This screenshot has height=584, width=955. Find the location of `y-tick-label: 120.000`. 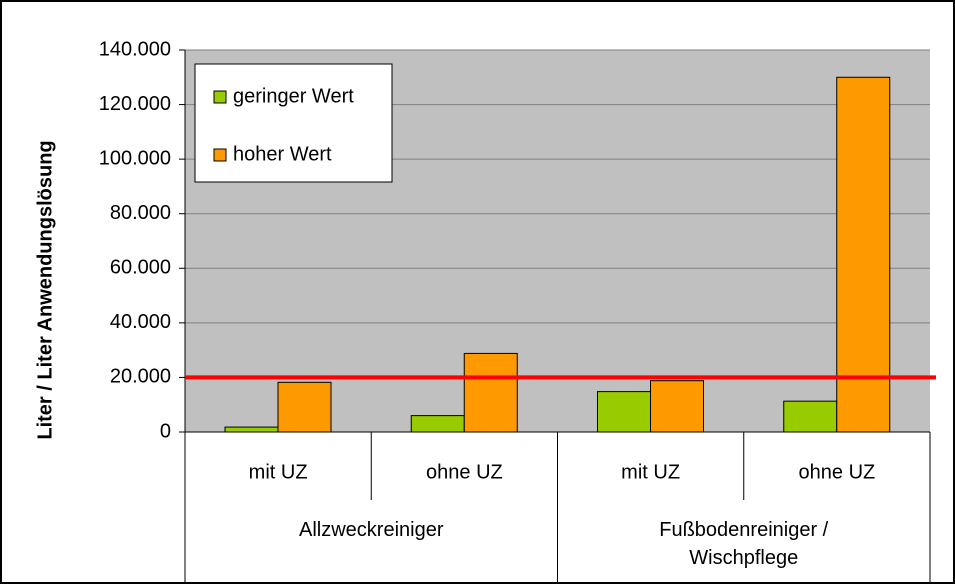

y-tick-label: 120.000 is located at coordinates (135, 104).